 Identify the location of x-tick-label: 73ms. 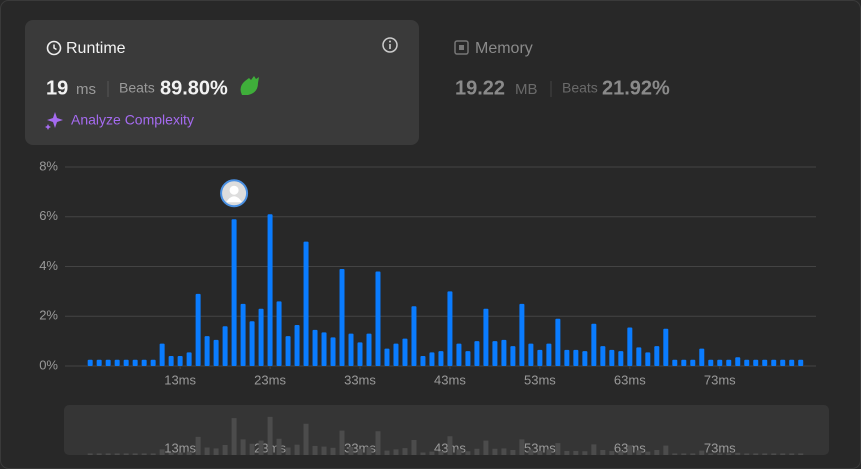
(720, 379).